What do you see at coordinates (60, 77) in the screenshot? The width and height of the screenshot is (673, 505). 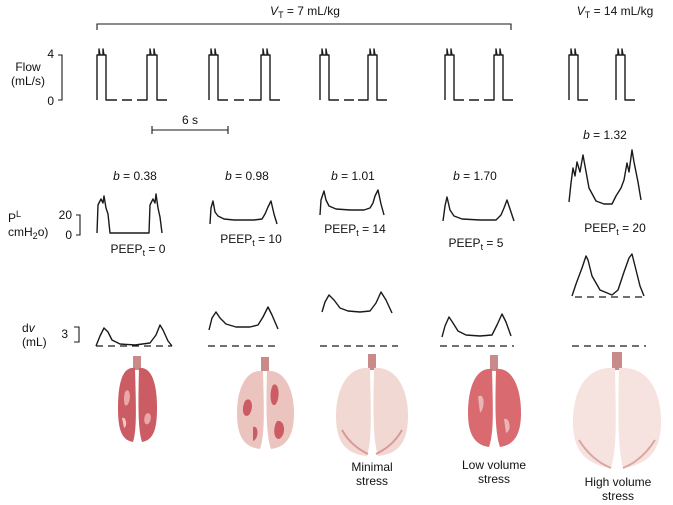 I see `flow-axis` at bounding box center [60, 77].